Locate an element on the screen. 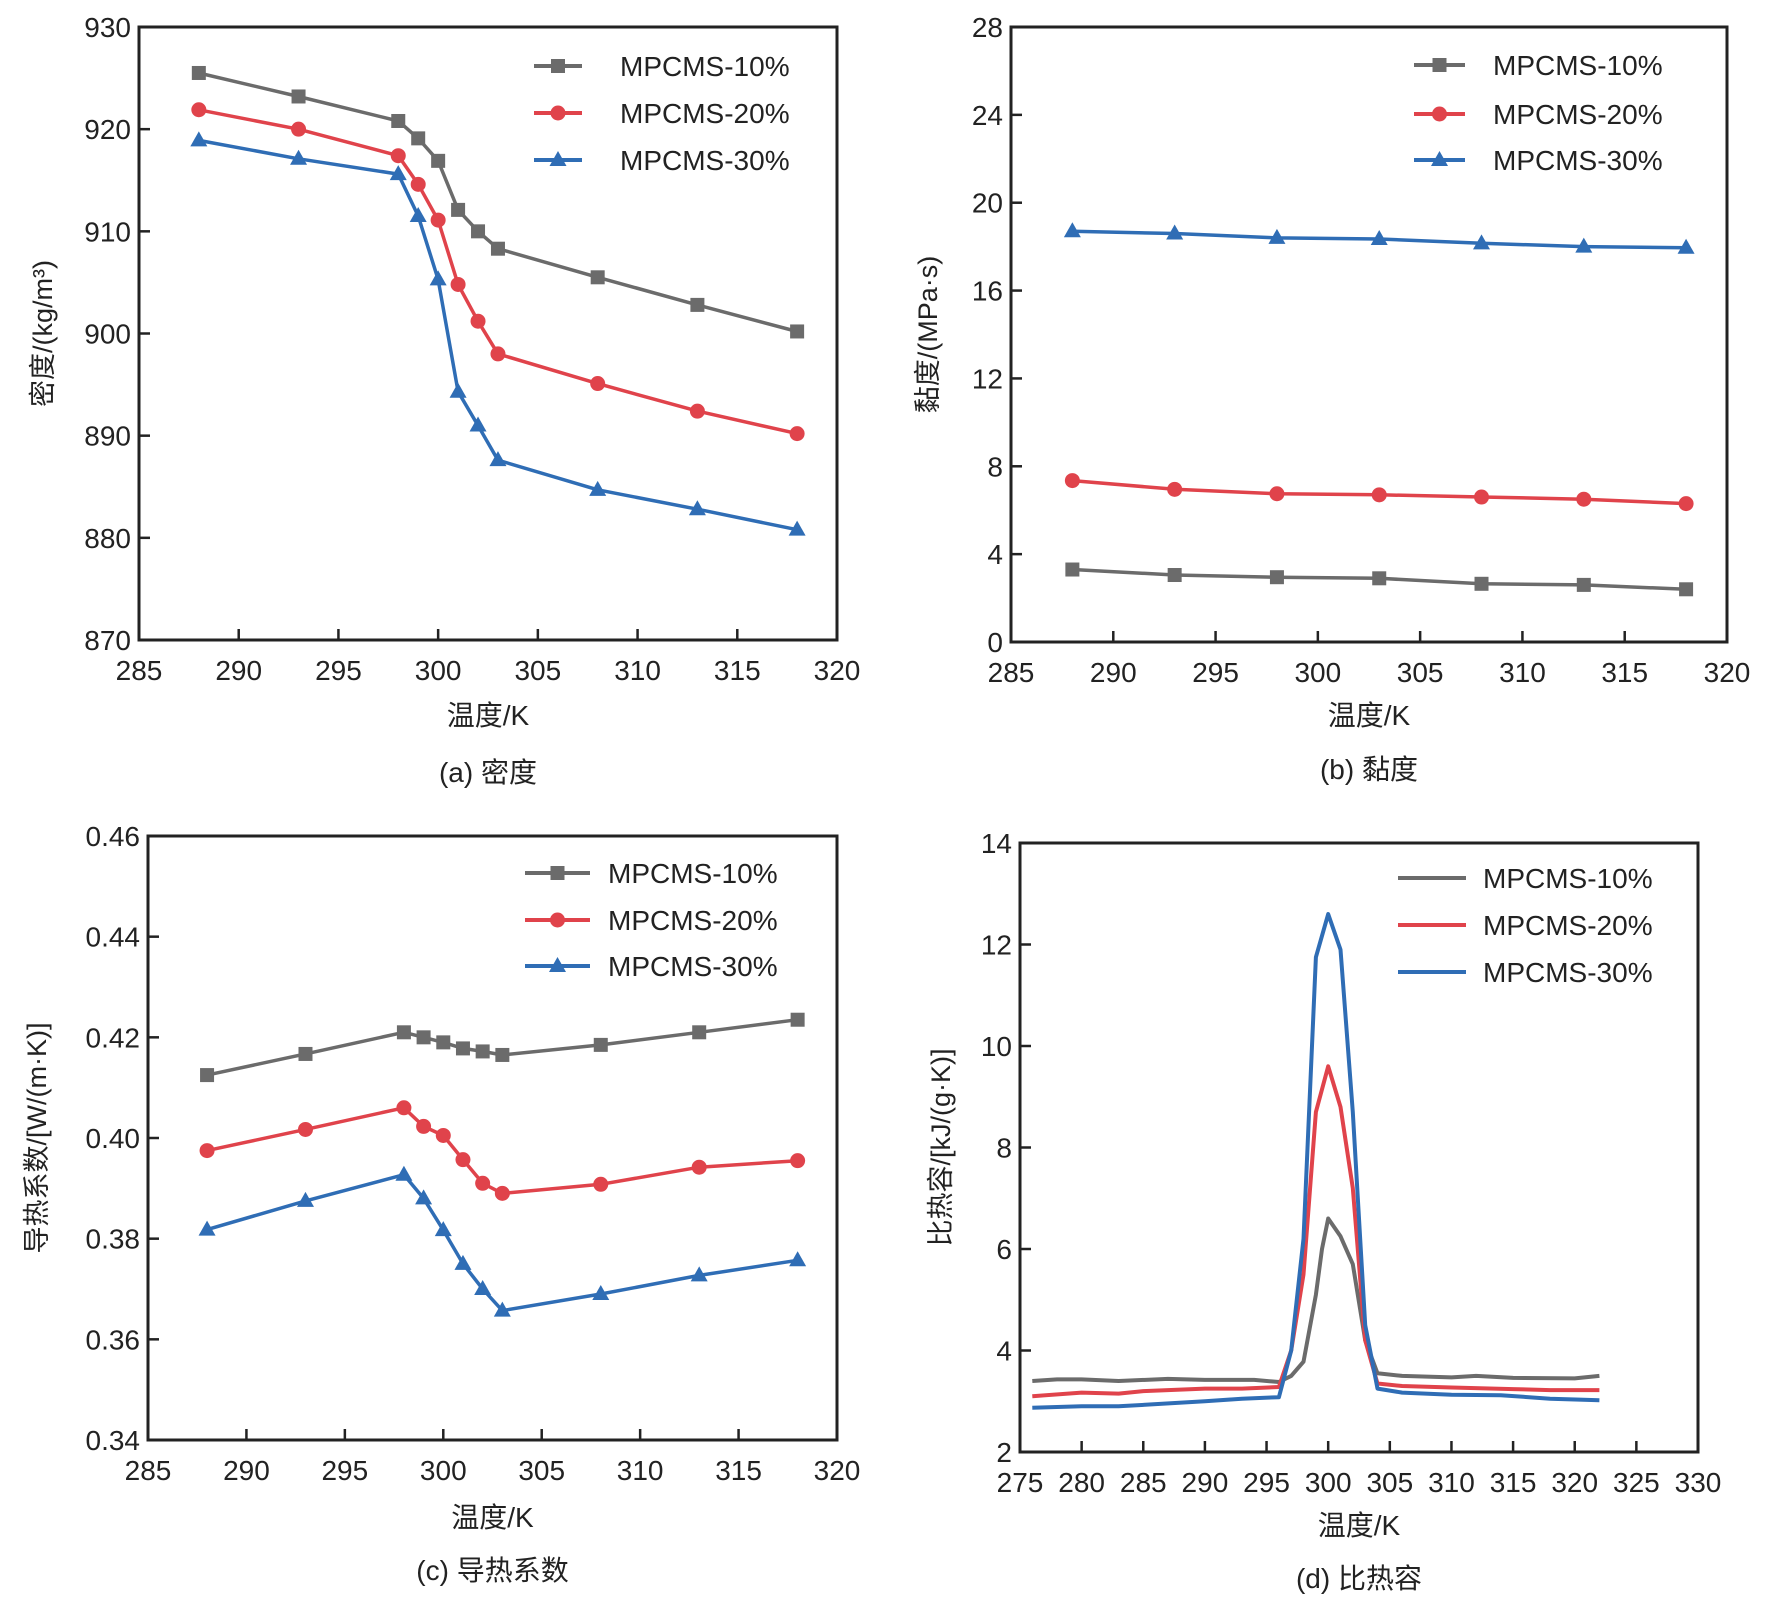 The image size is (1772, 1608). y-tick-label: 20 is located at coordinates (987, 203).